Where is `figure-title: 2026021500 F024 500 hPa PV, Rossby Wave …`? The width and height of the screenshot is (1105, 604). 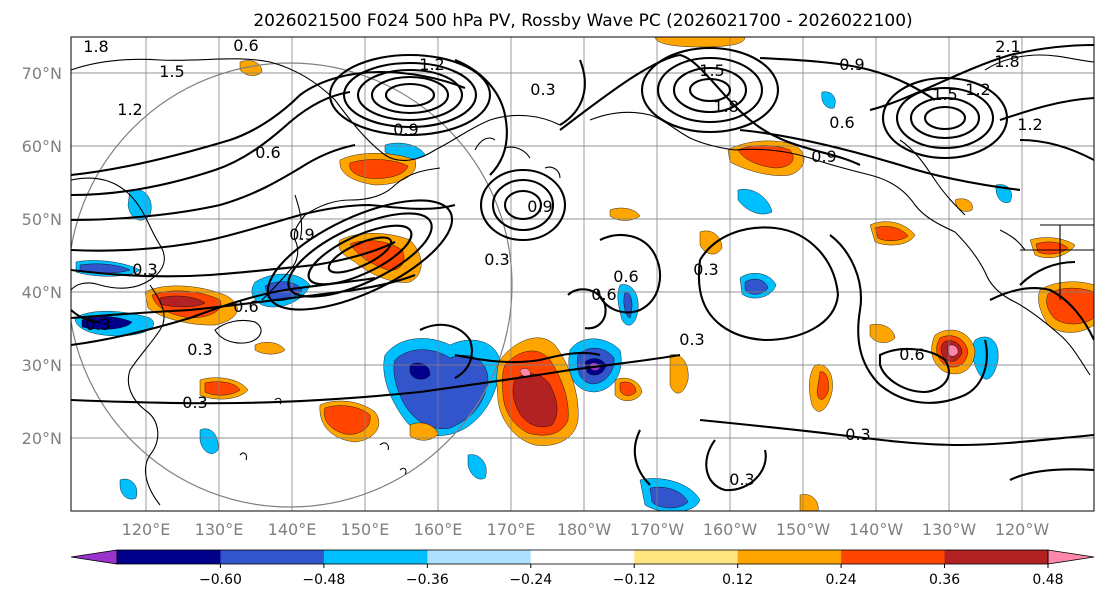
figure-title: 2026021500 F024 500 hPa PV, Rossby Wave … is located at coordinates (582, 21).